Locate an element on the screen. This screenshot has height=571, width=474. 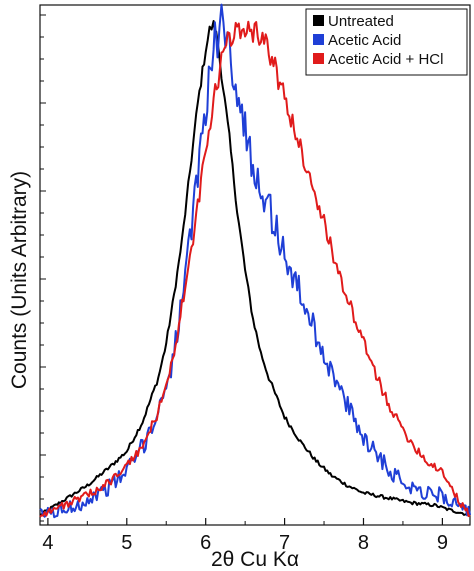
legend: Untreated Acetic Acid Acetic Acid + HCl is located at coordinates (386, 42).